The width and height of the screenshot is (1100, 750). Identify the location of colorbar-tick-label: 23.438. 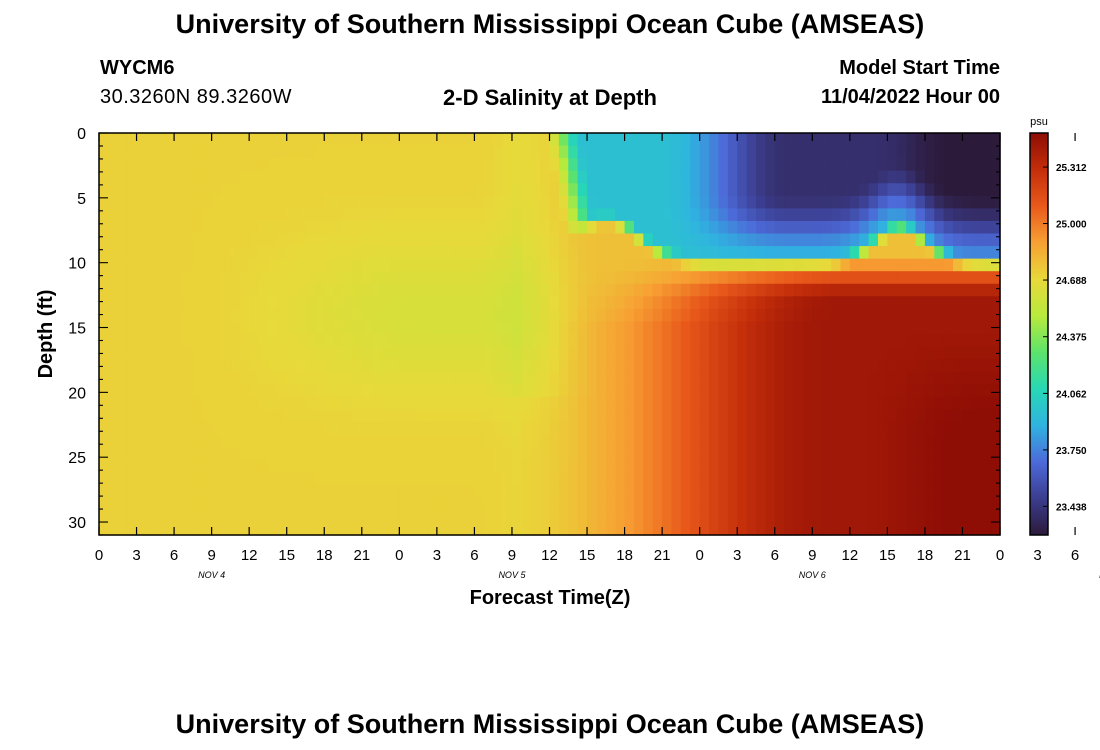
(1071, 507).